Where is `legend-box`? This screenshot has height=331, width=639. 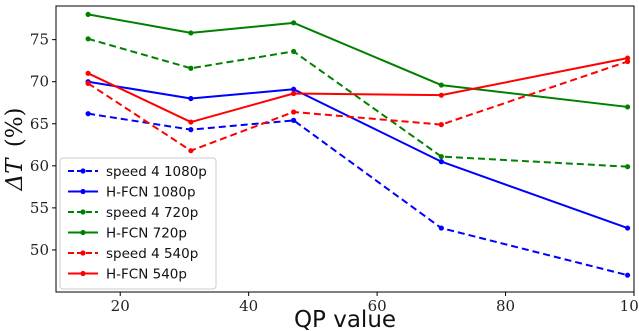
legend-box is located at coordinates (138, 223).